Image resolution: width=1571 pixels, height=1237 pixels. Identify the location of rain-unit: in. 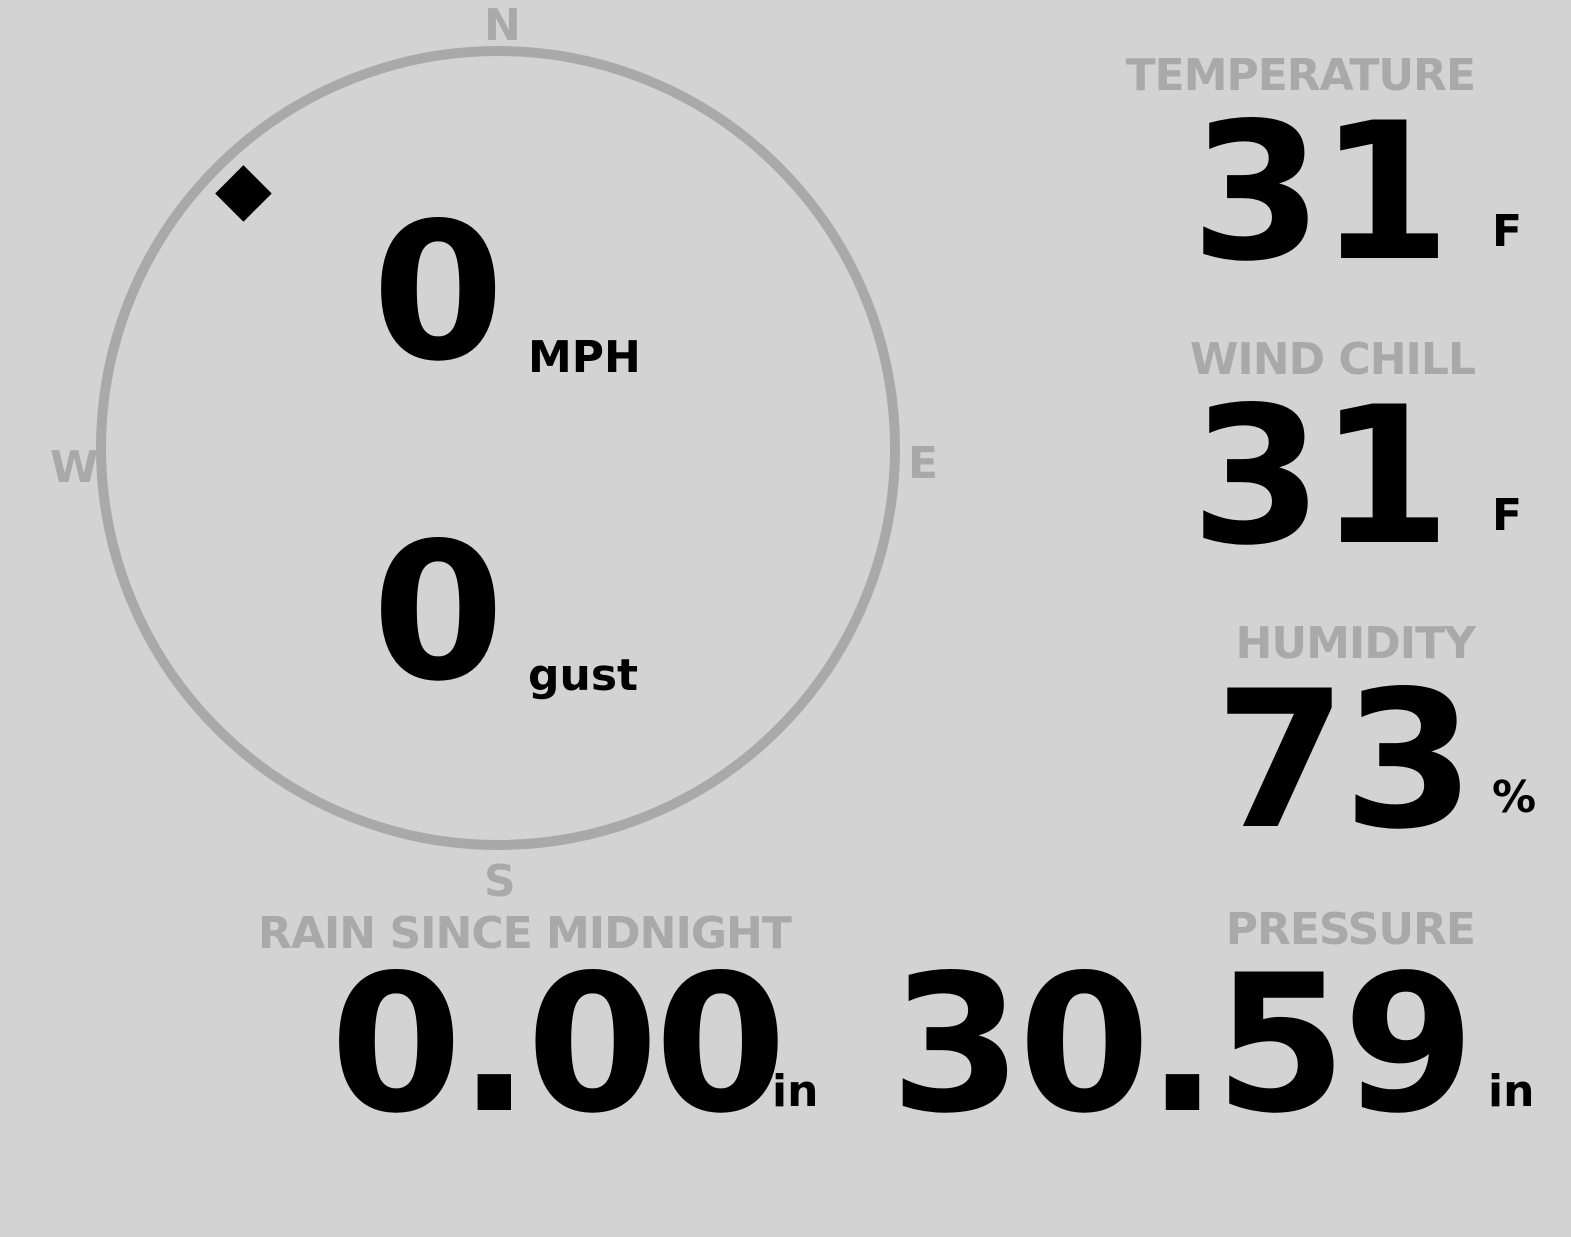
(795, 1091).